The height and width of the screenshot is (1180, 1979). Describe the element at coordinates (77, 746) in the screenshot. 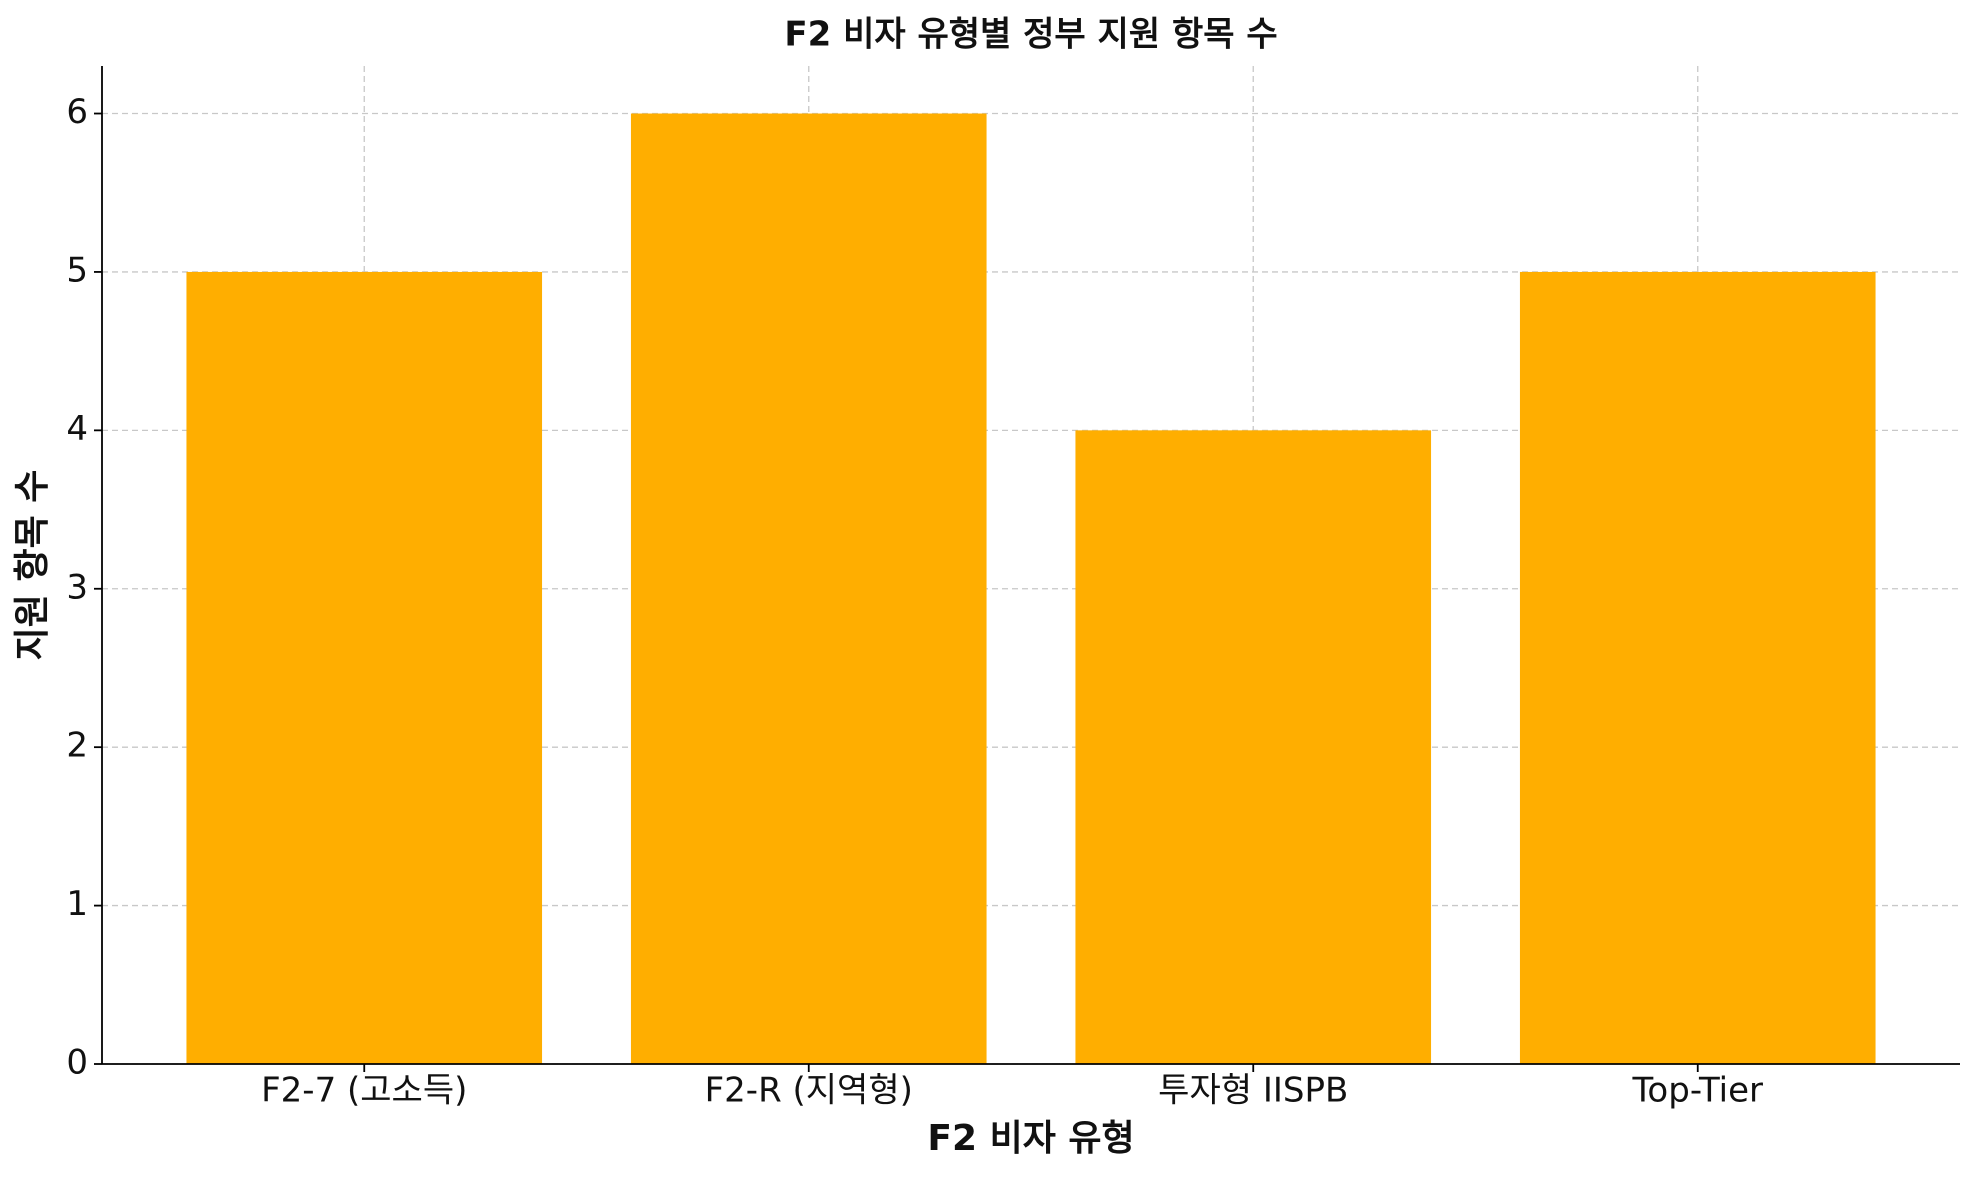

I see `y-tick-label: 2` at that location.